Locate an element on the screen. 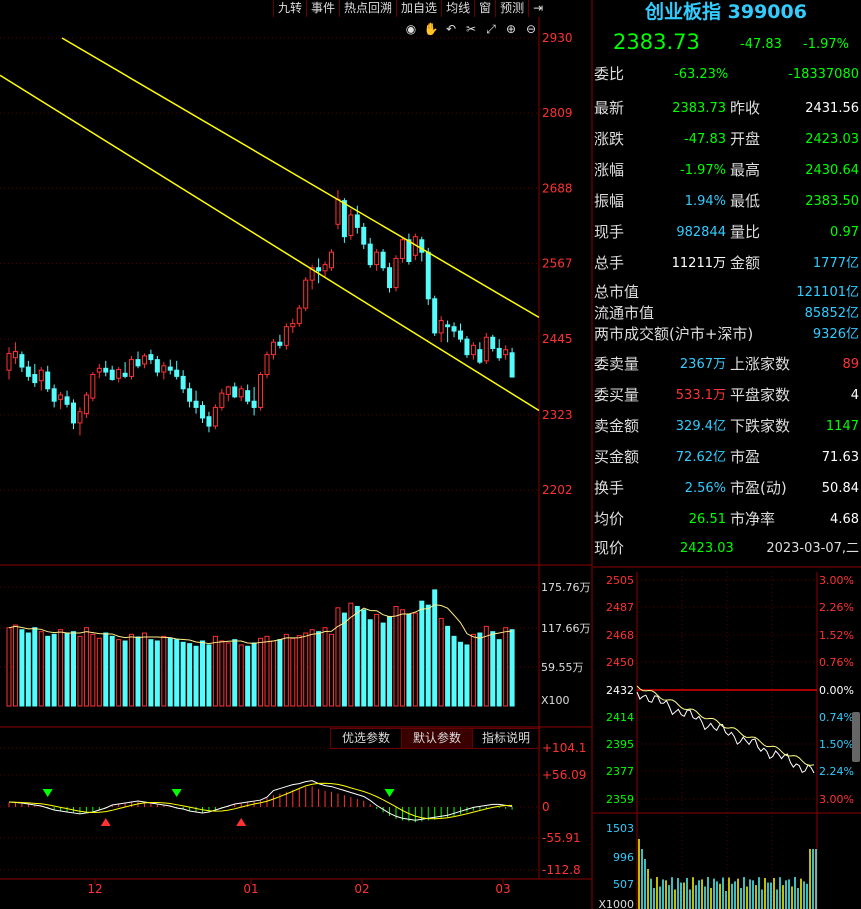 The image size is (861, 909). toolbar-btn-2: 热点回溯 is located at coordinates (367, 8).